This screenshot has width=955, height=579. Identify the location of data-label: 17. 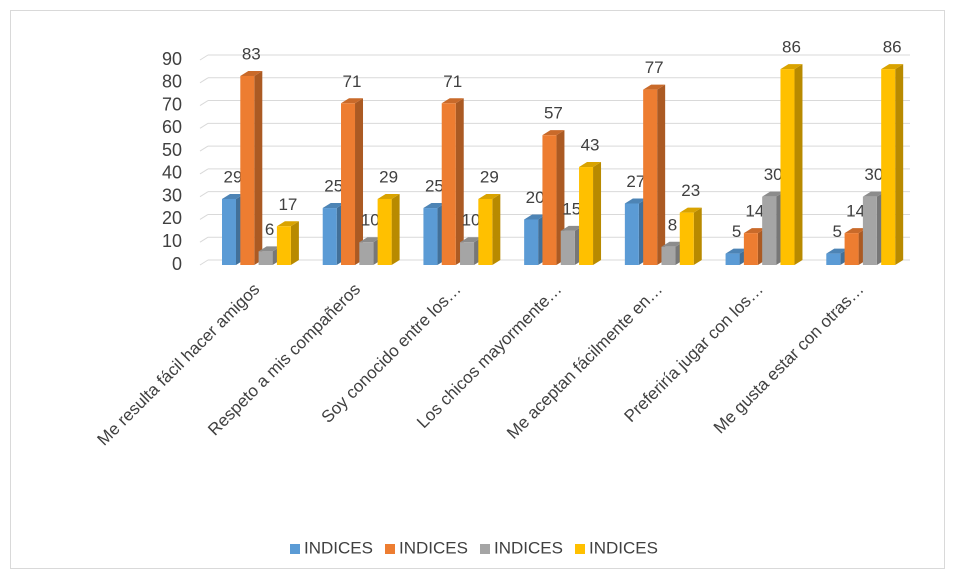
(287, 204).